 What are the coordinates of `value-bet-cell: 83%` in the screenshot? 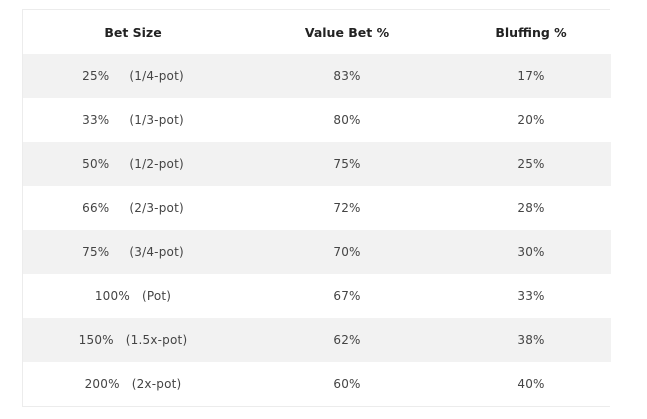 It's located at (347, 76).